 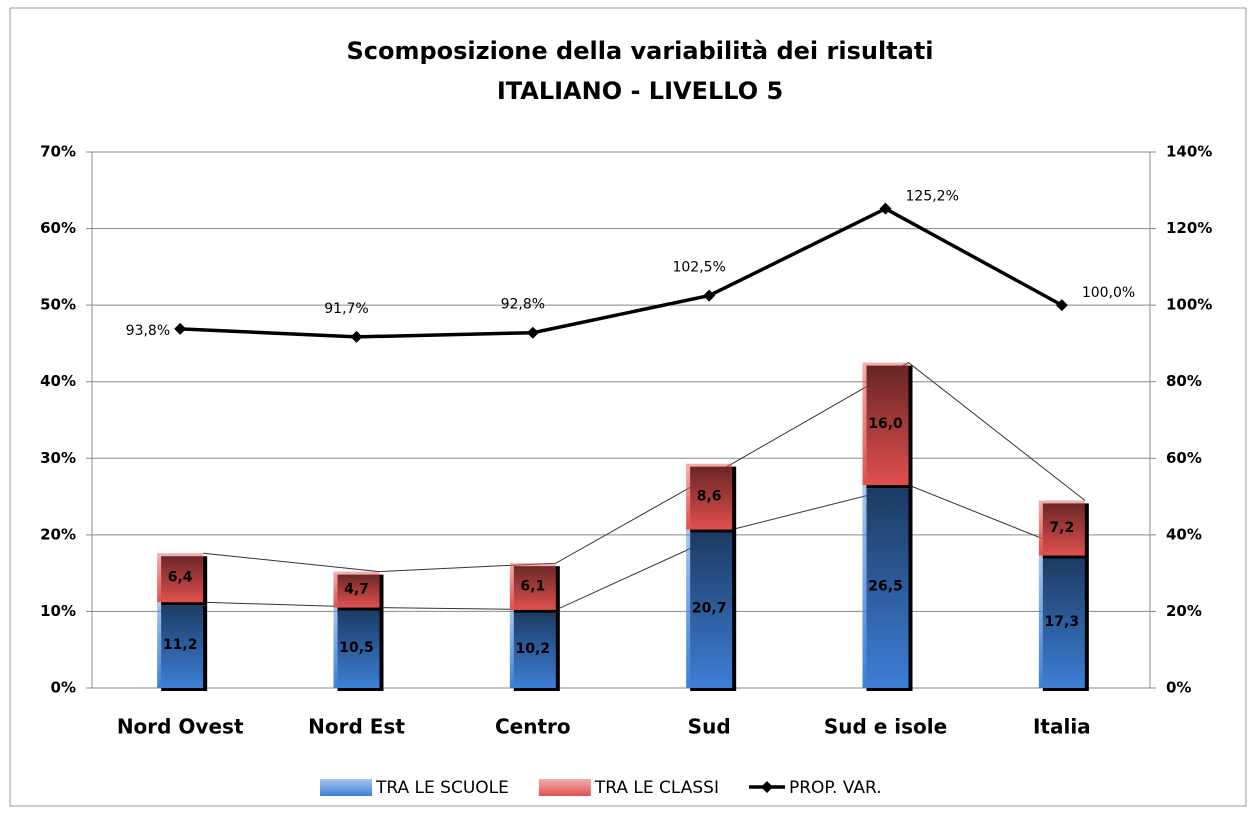 What do you see at coordinates (640, 91) in the screenshot?
I see `chart-subtitle: ITALIANO - LIVELLO 5` at bounding box center [640, 91].